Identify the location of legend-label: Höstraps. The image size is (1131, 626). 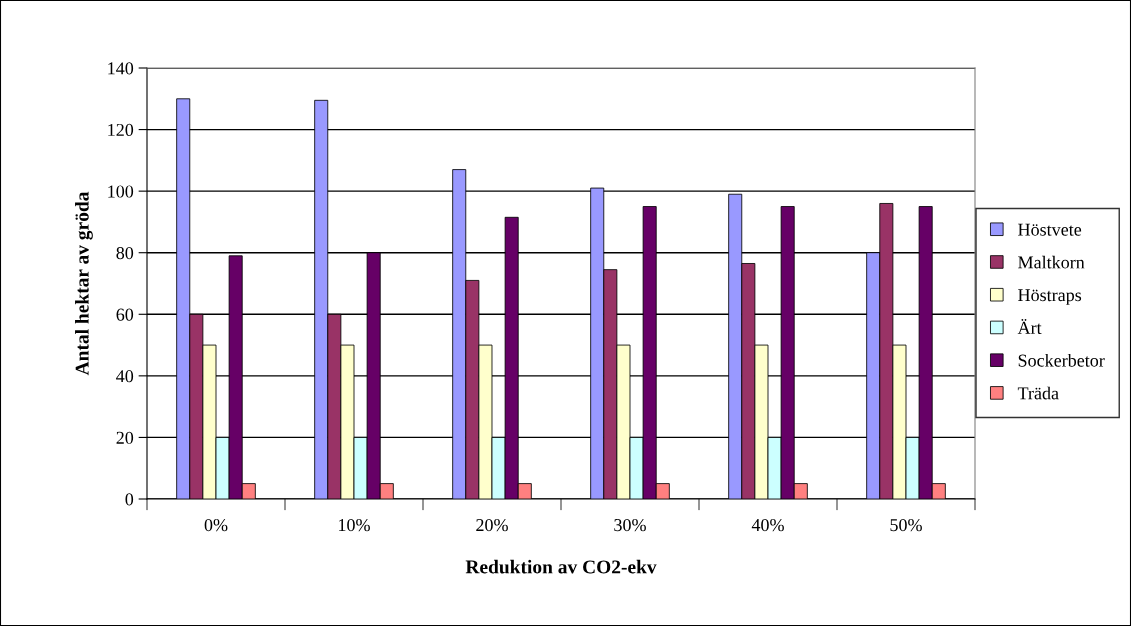
(1050, 297).